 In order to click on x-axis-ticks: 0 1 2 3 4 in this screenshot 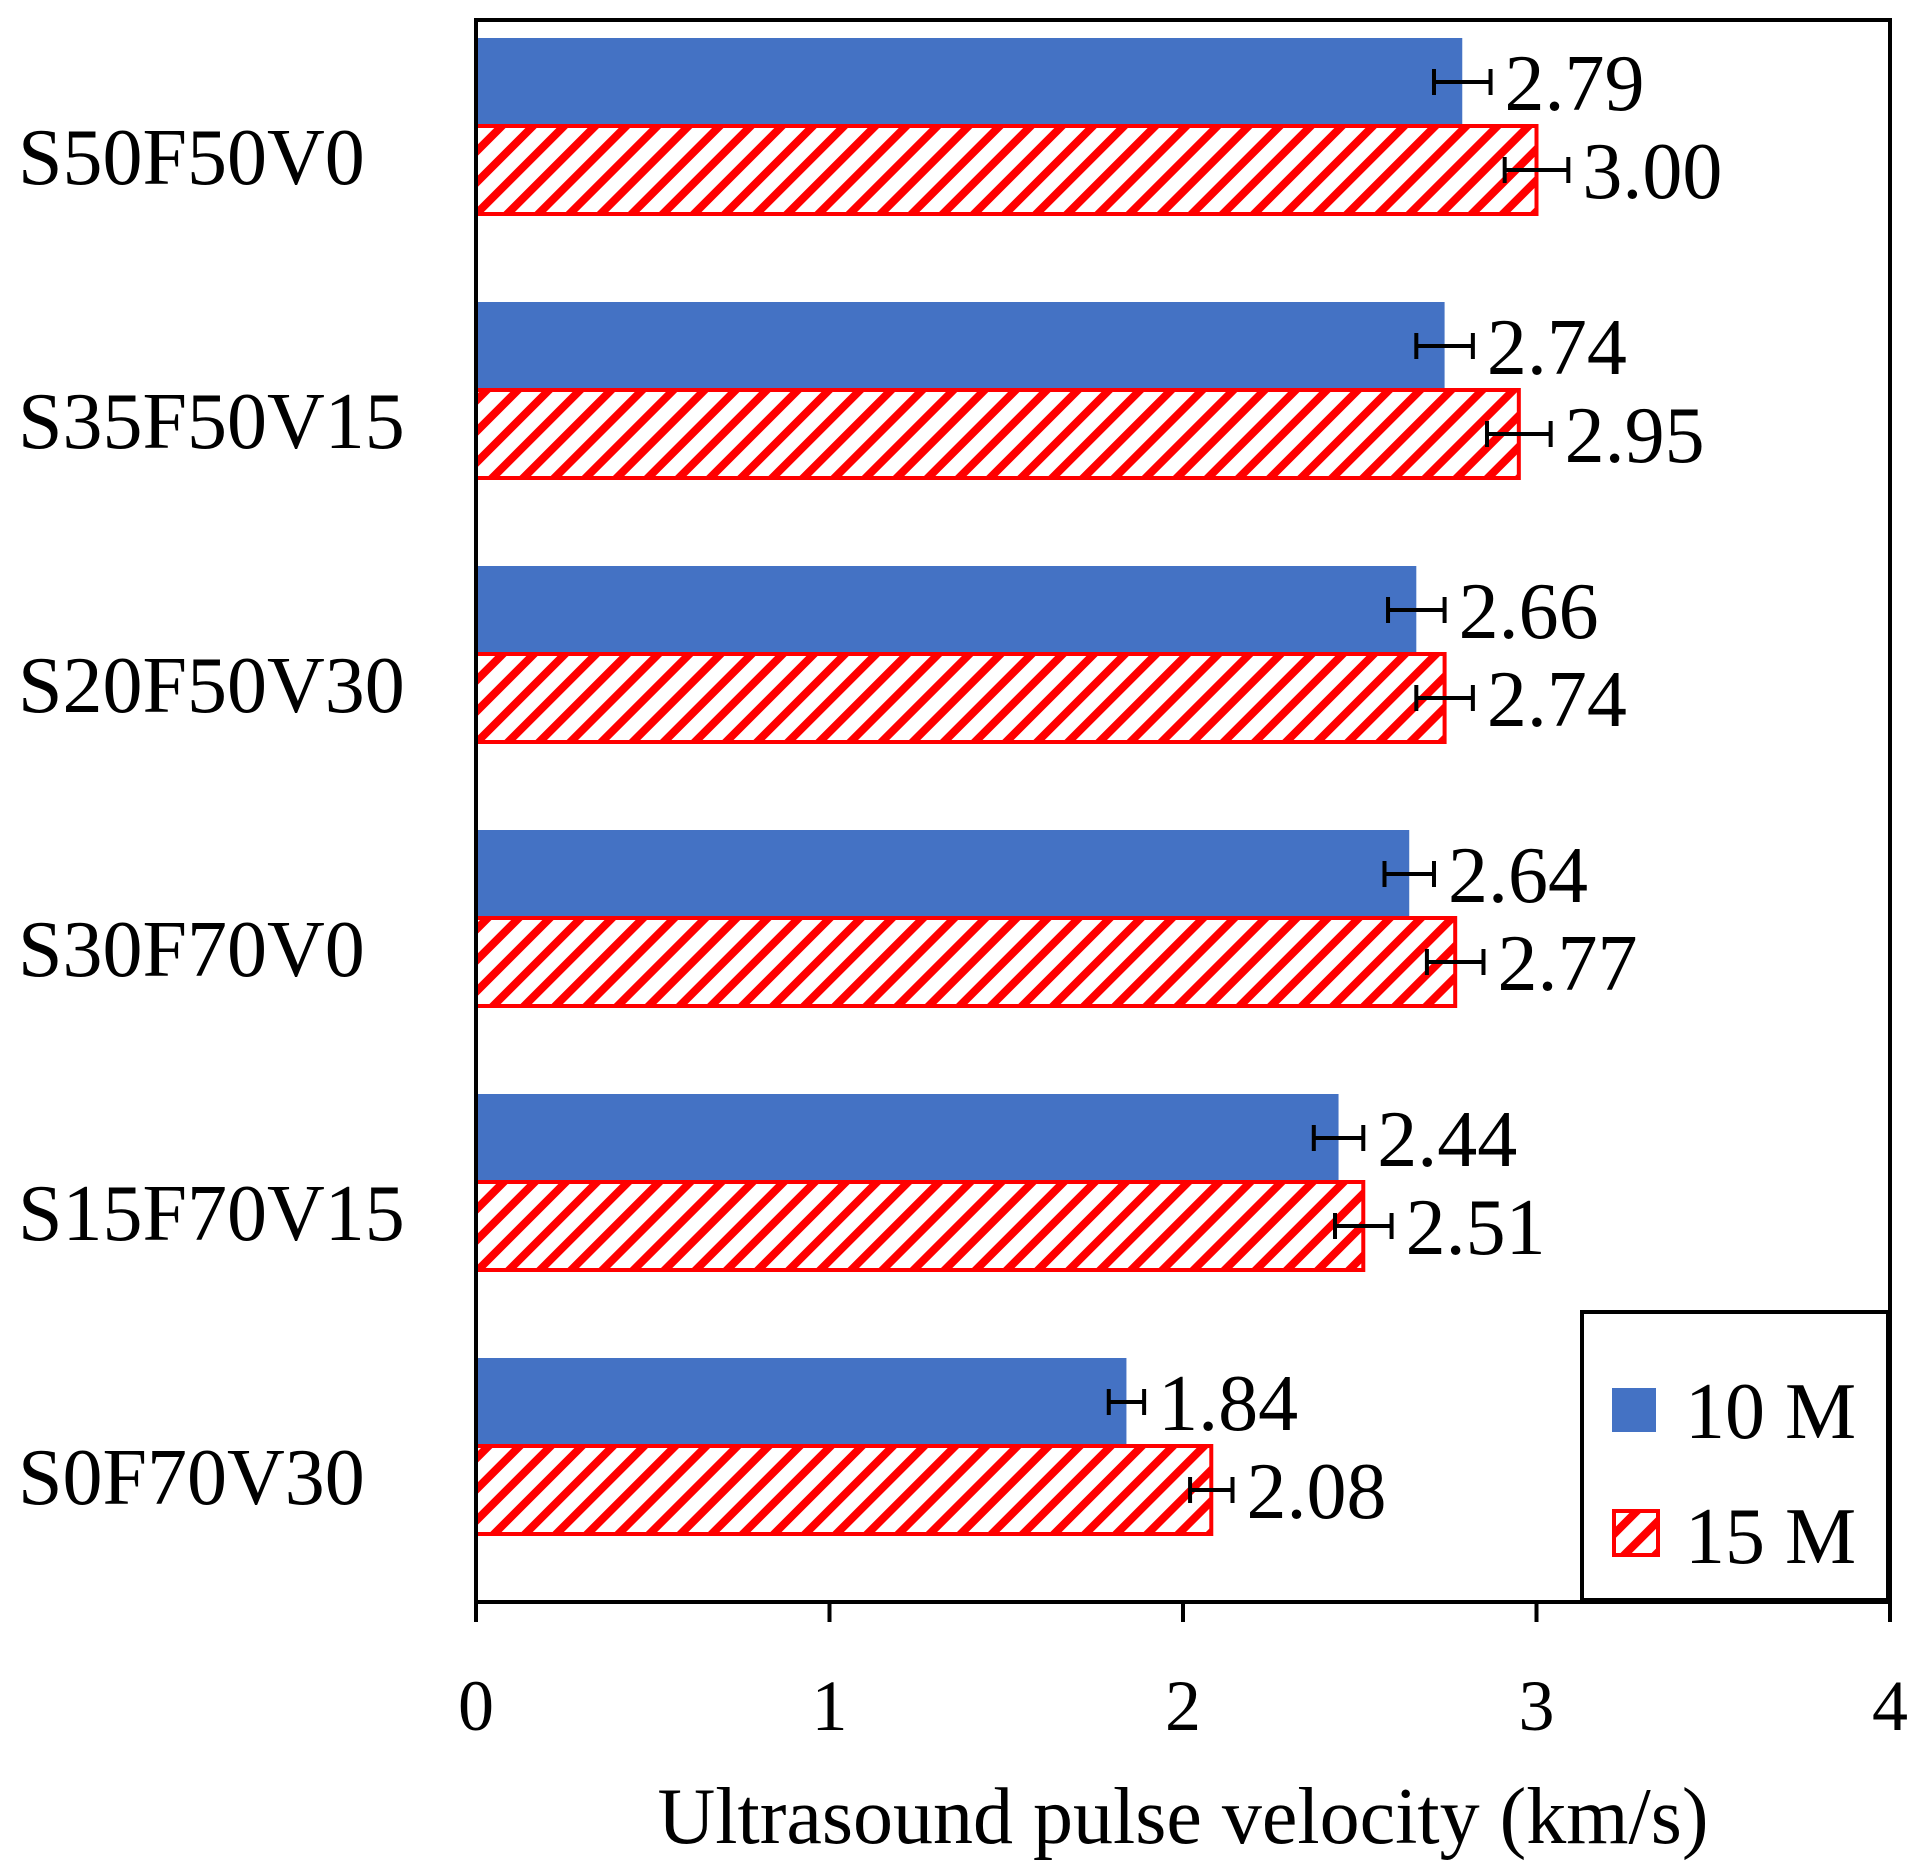, I will do `click(1183, 1674)`.